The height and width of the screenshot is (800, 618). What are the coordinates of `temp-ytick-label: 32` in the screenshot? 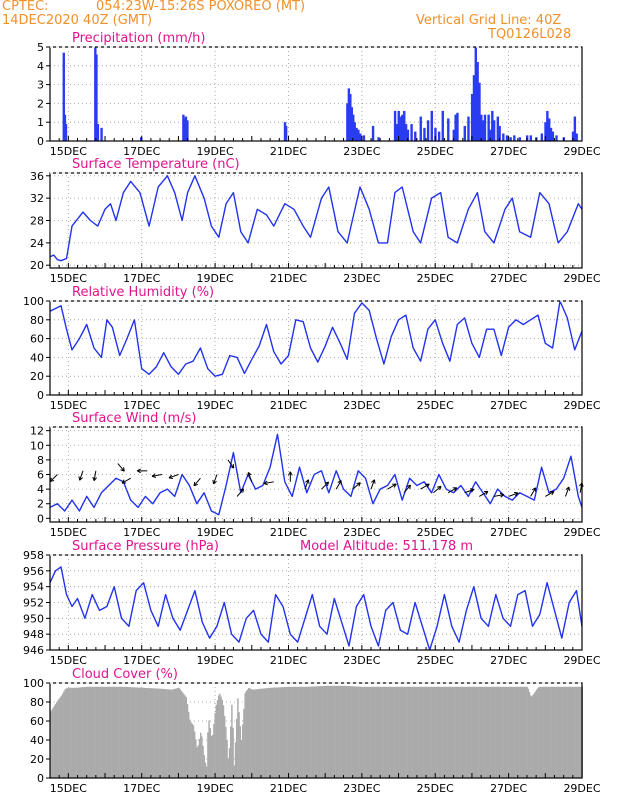 It's located at (37, 198).